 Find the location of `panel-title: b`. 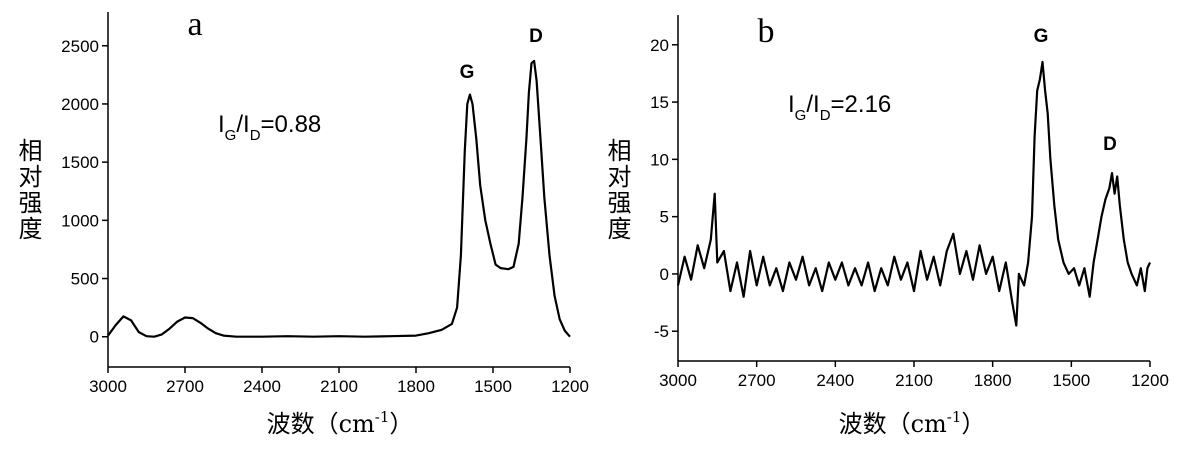

panel-title: b is located at coordinates (766, 31).